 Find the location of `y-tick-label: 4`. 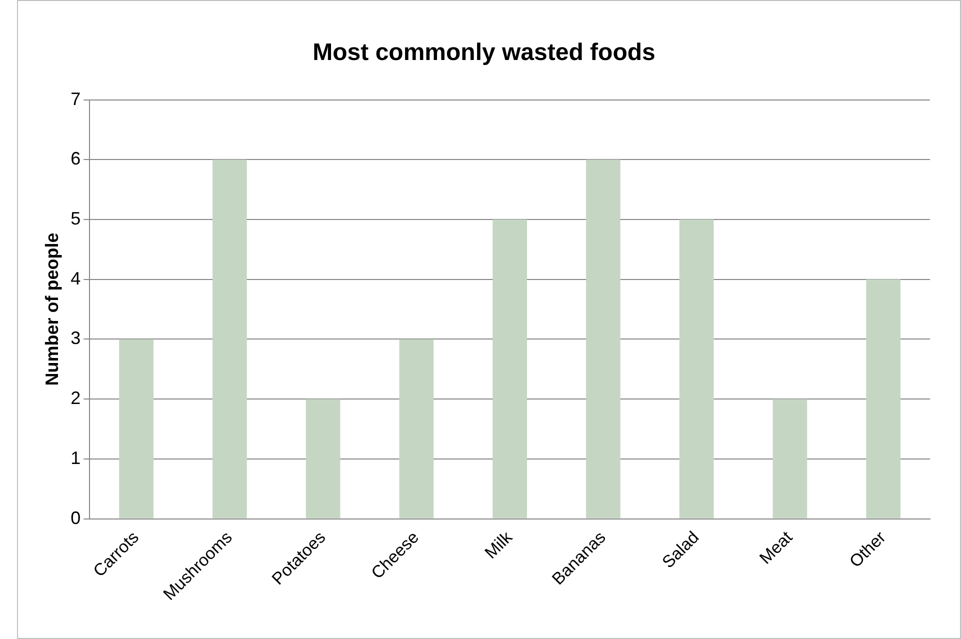

y-tick-label: 4 is located at coordinates (75, 278).